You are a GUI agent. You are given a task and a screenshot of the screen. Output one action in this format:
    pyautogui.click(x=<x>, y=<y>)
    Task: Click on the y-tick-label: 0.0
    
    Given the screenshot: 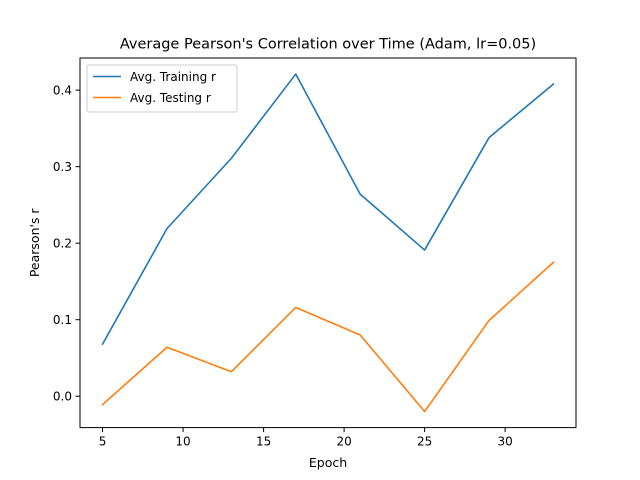 What is the action you would take?
    pyautogui.click(x=62, y=397)
    